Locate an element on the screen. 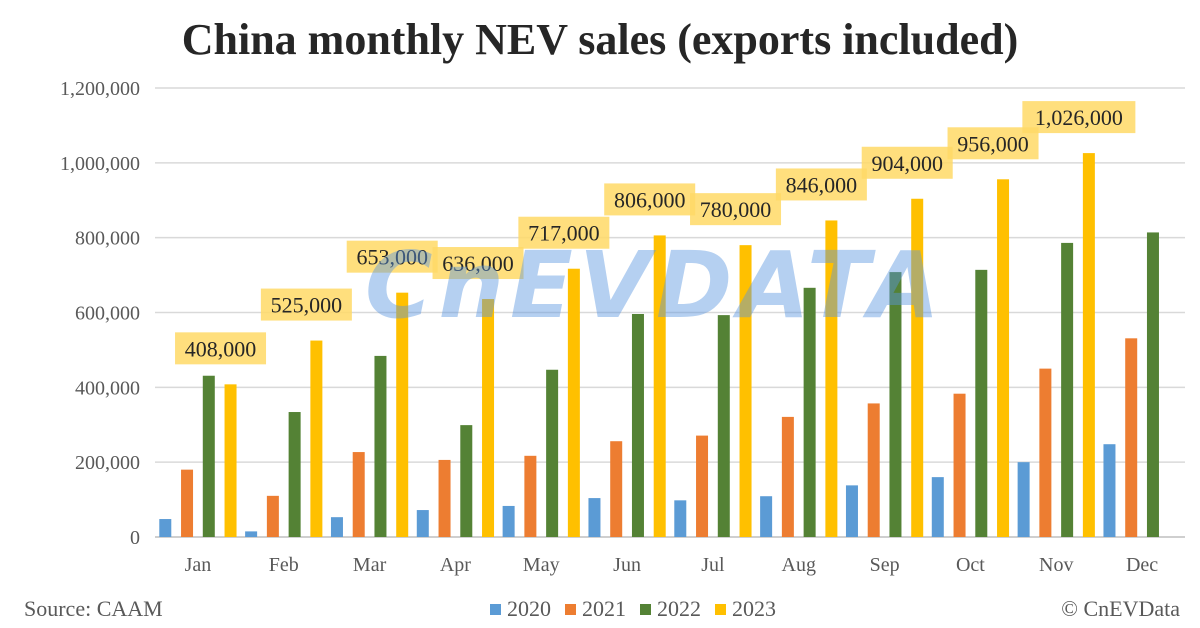 The width and height of the screenshot is (1200, 628). data-label-2023: 525,000 is located at coordinates (307, 305).